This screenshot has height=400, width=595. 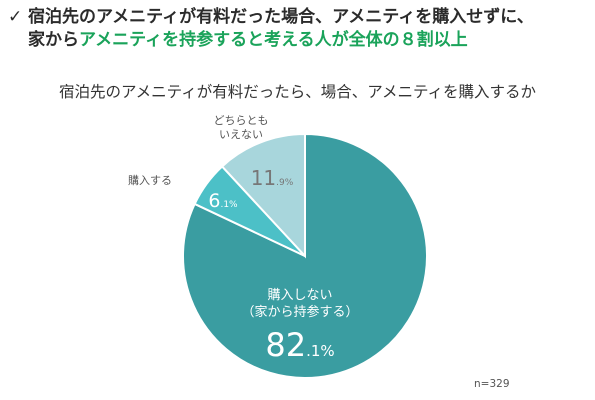 What do you see at coordinates (272, 178) in the screenshot?
I see `neutral-slice-value: 11.9%` at bounding box center [272, 178].